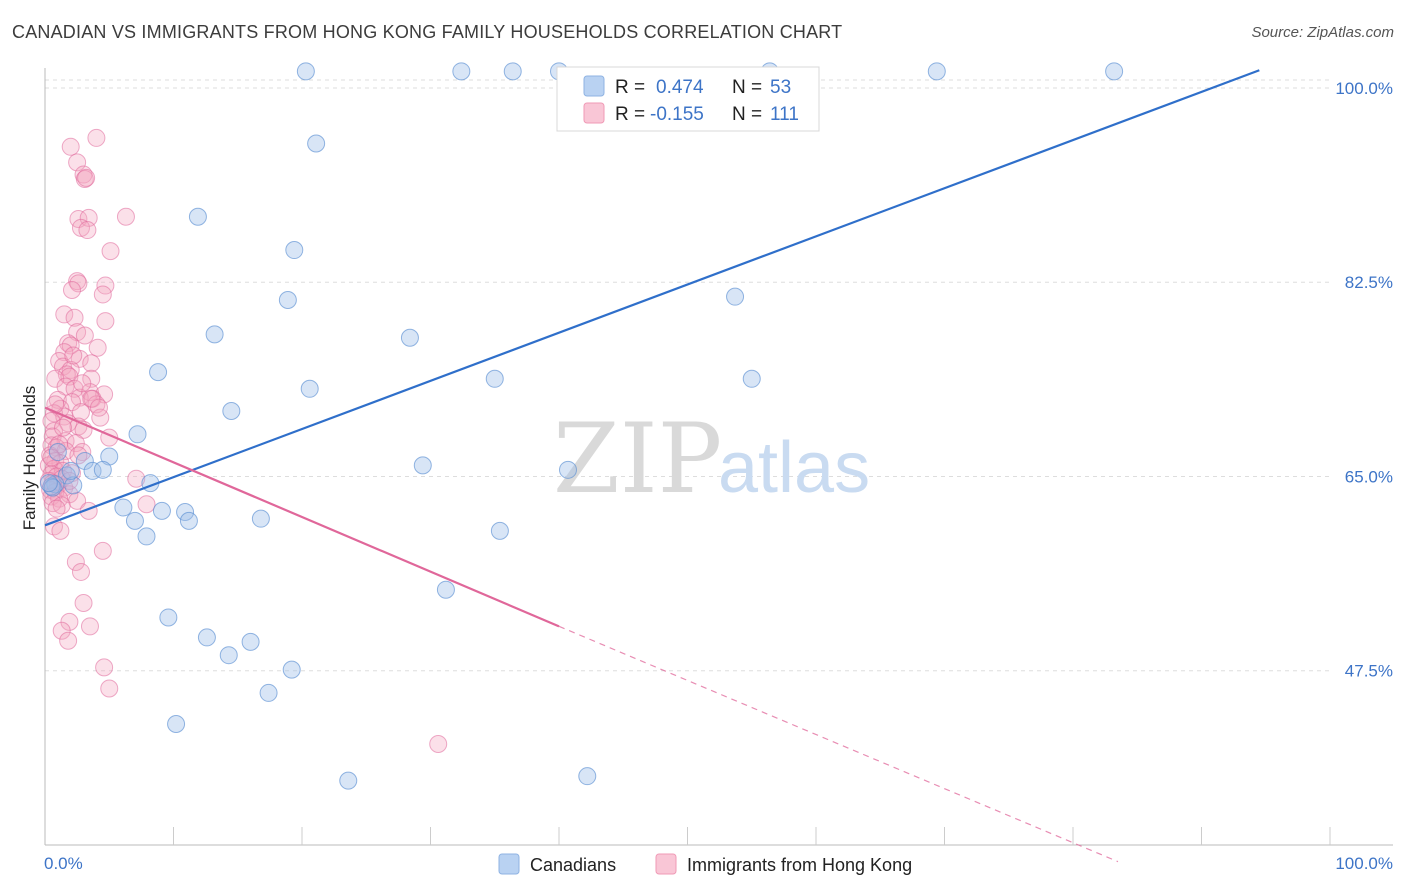 The height and width of the screenshot is (892, 1406). What do you see at coordinates (29, 458) in the screenshot?
I see `y-axis-label: Family Households` at bounding box center [29, 458].